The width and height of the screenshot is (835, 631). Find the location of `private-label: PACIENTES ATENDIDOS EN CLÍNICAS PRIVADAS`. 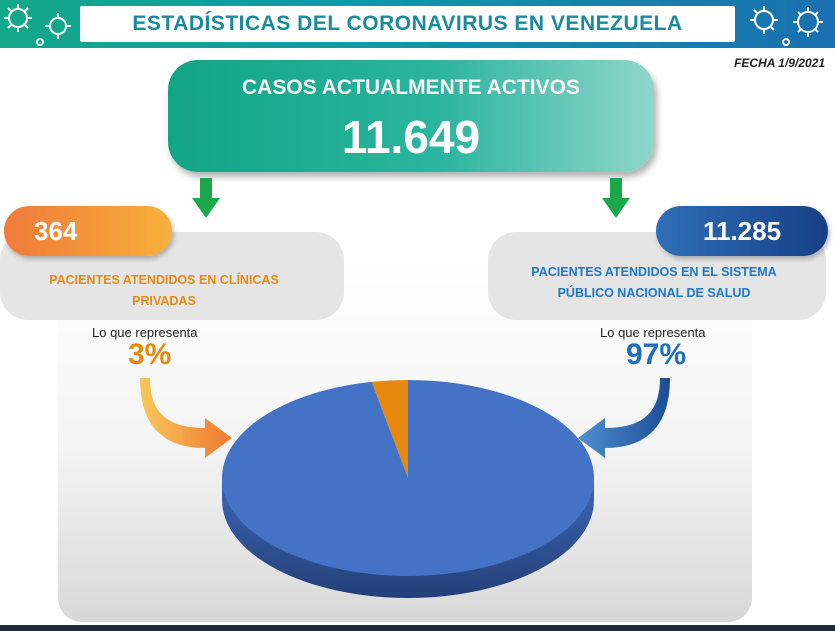

private-label: PACIENTES ATENDIDOS EN CLÍNICAS PRIVADAS is located at coordinates (164, 291).